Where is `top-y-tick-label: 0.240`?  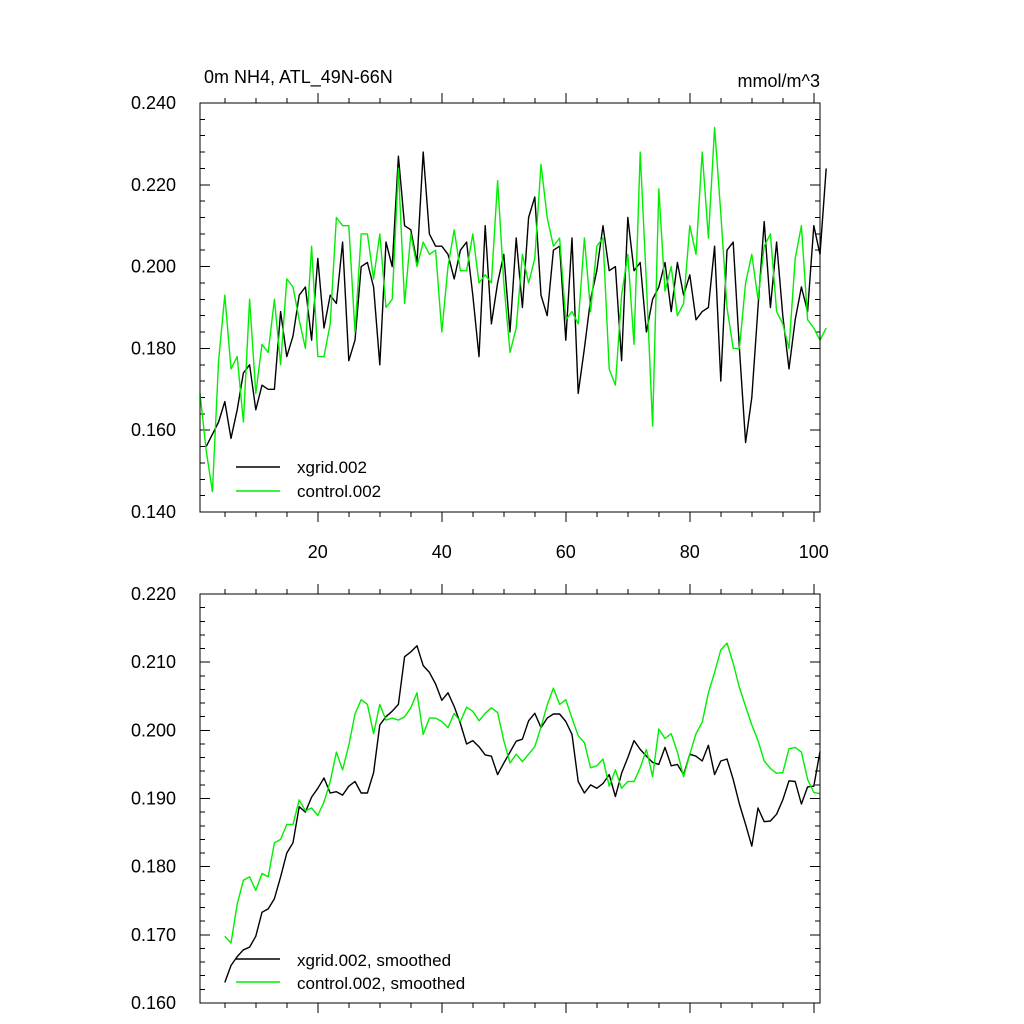
top-y-tick-label: 0.240 is located at coordinates (153, 103).